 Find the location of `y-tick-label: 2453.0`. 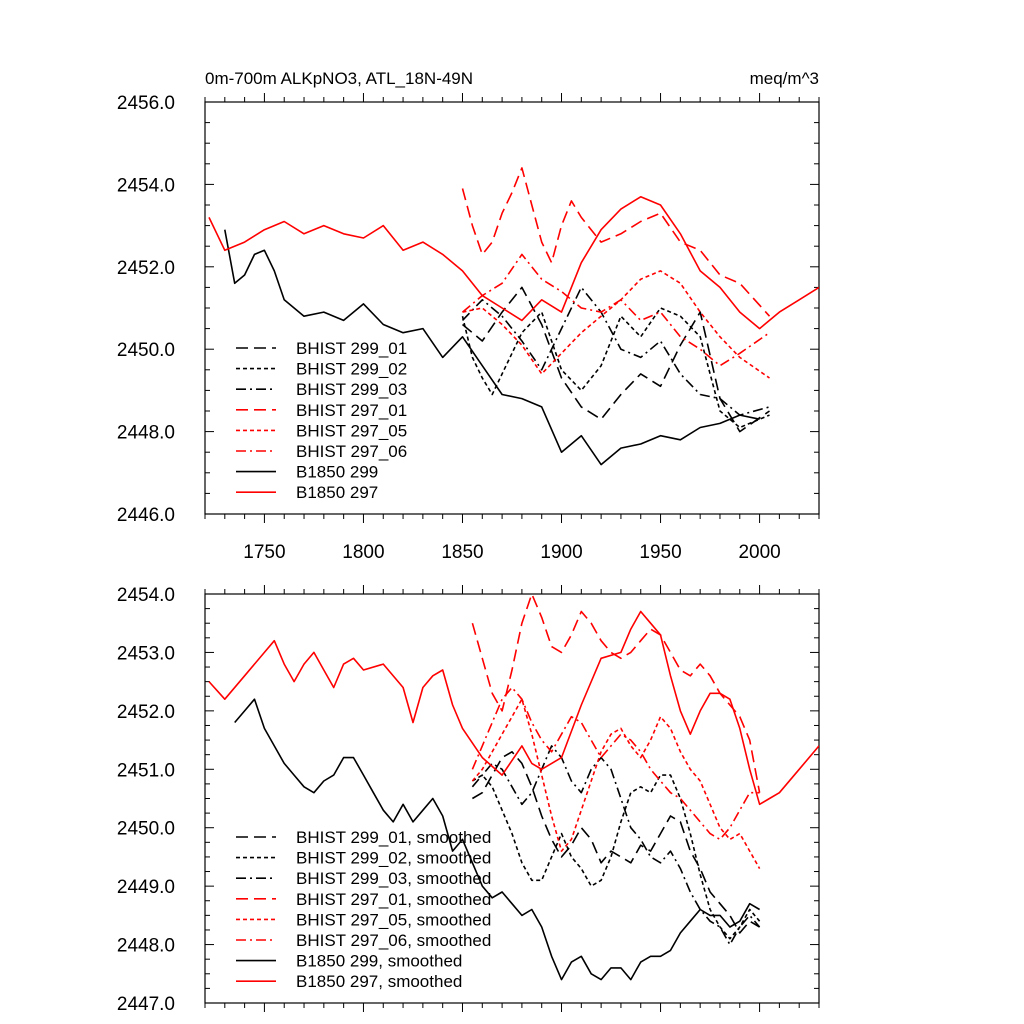

y-tick-label: 2453.0 is located at coordinates (146, 653).